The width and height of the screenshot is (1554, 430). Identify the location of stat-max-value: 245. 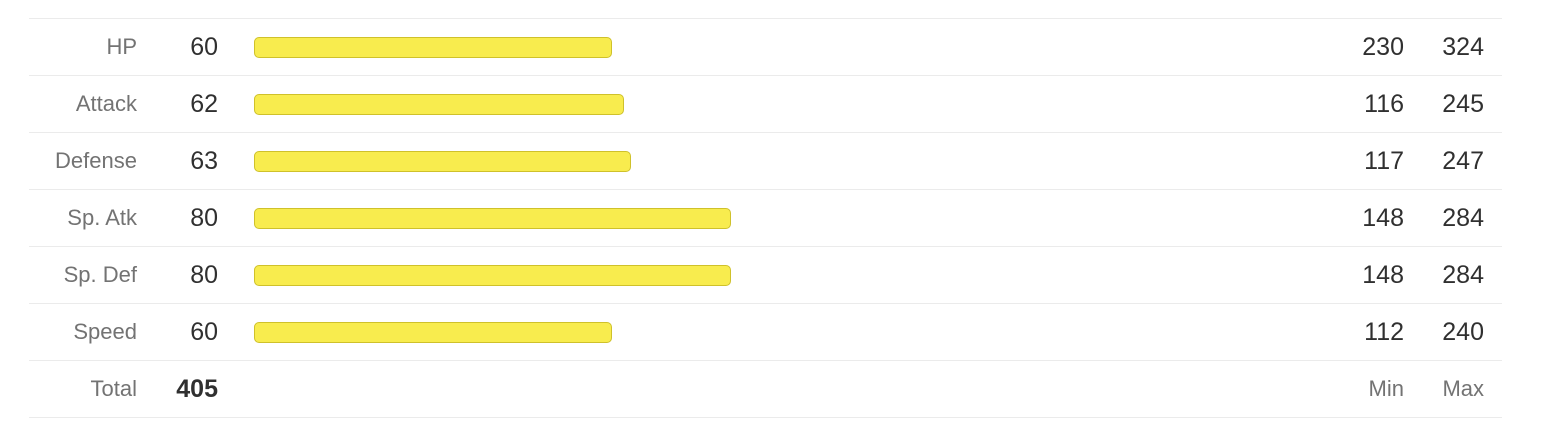
(1463, 104).